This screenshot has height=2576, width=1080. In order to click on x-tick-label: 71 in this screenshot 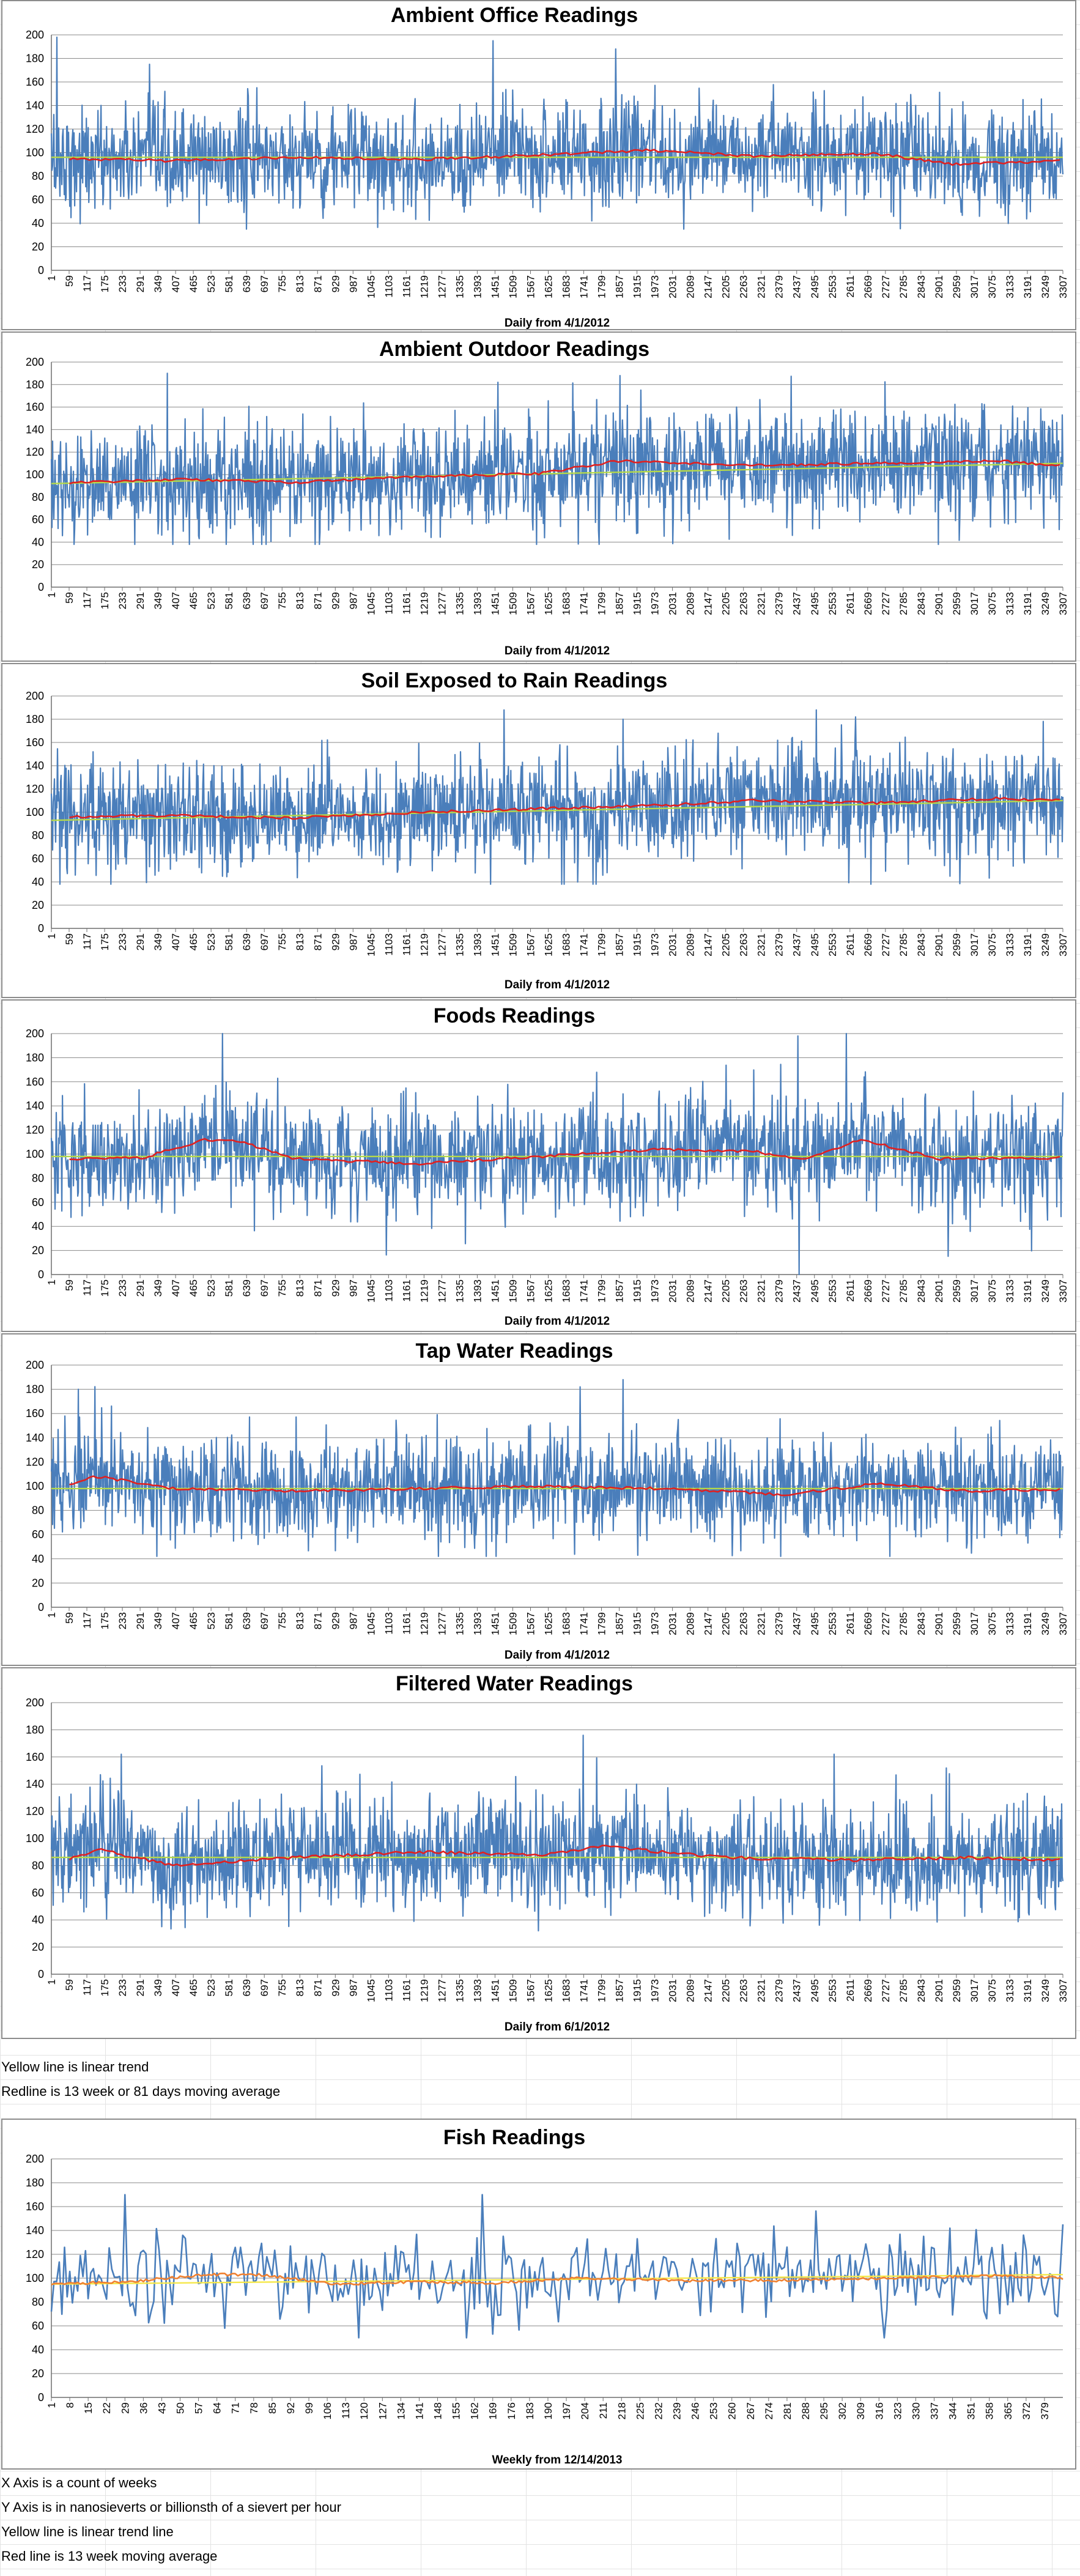, I will do `click(236, 2408)`.